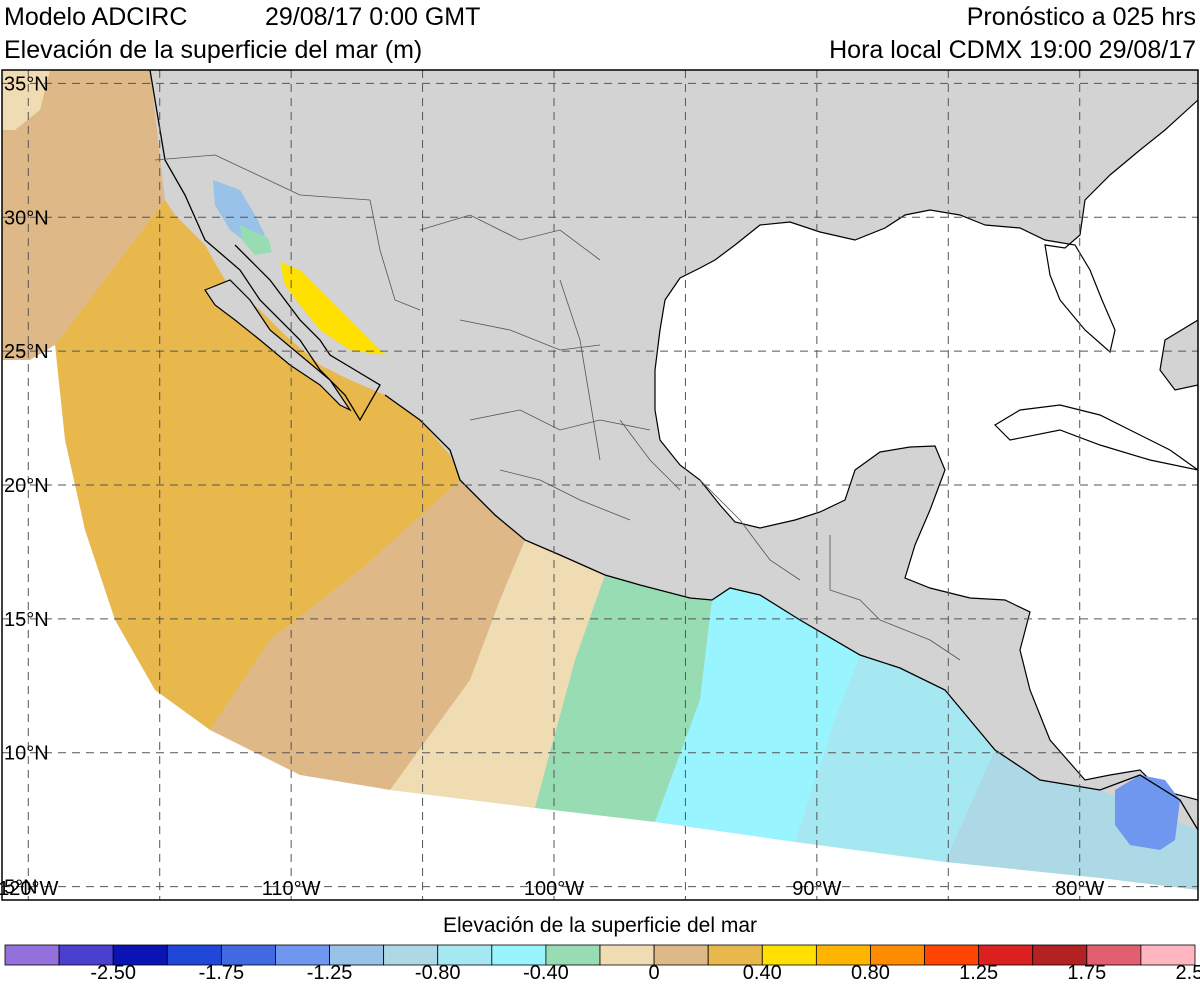 The image size is (1200, 989). Describe the element at coordinates (26, 352) in the screenshot. I see `lat-tick-label: 25°N` at that location.